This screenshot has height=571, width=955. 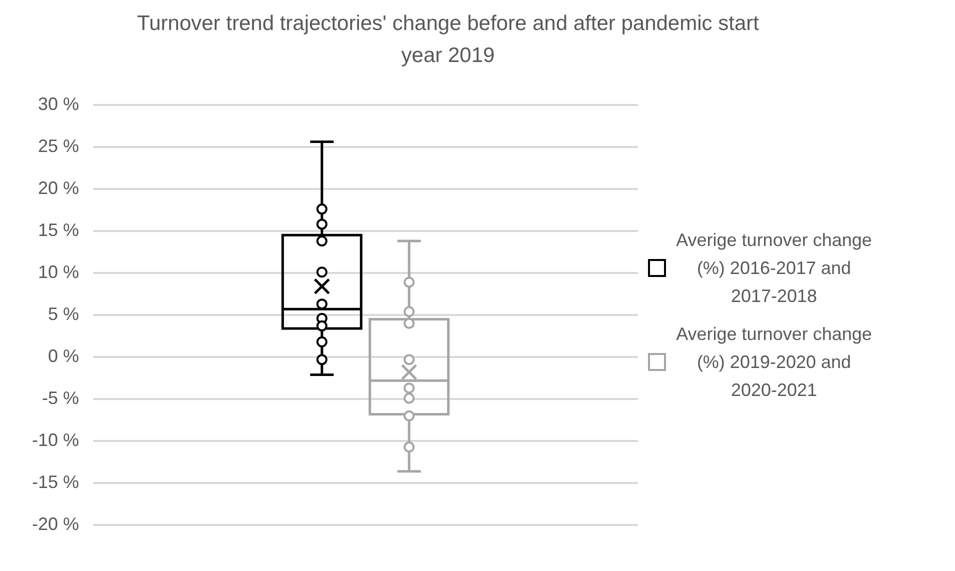 I want to click on y-tick-label: -10 %, so click(x=56, y=440).